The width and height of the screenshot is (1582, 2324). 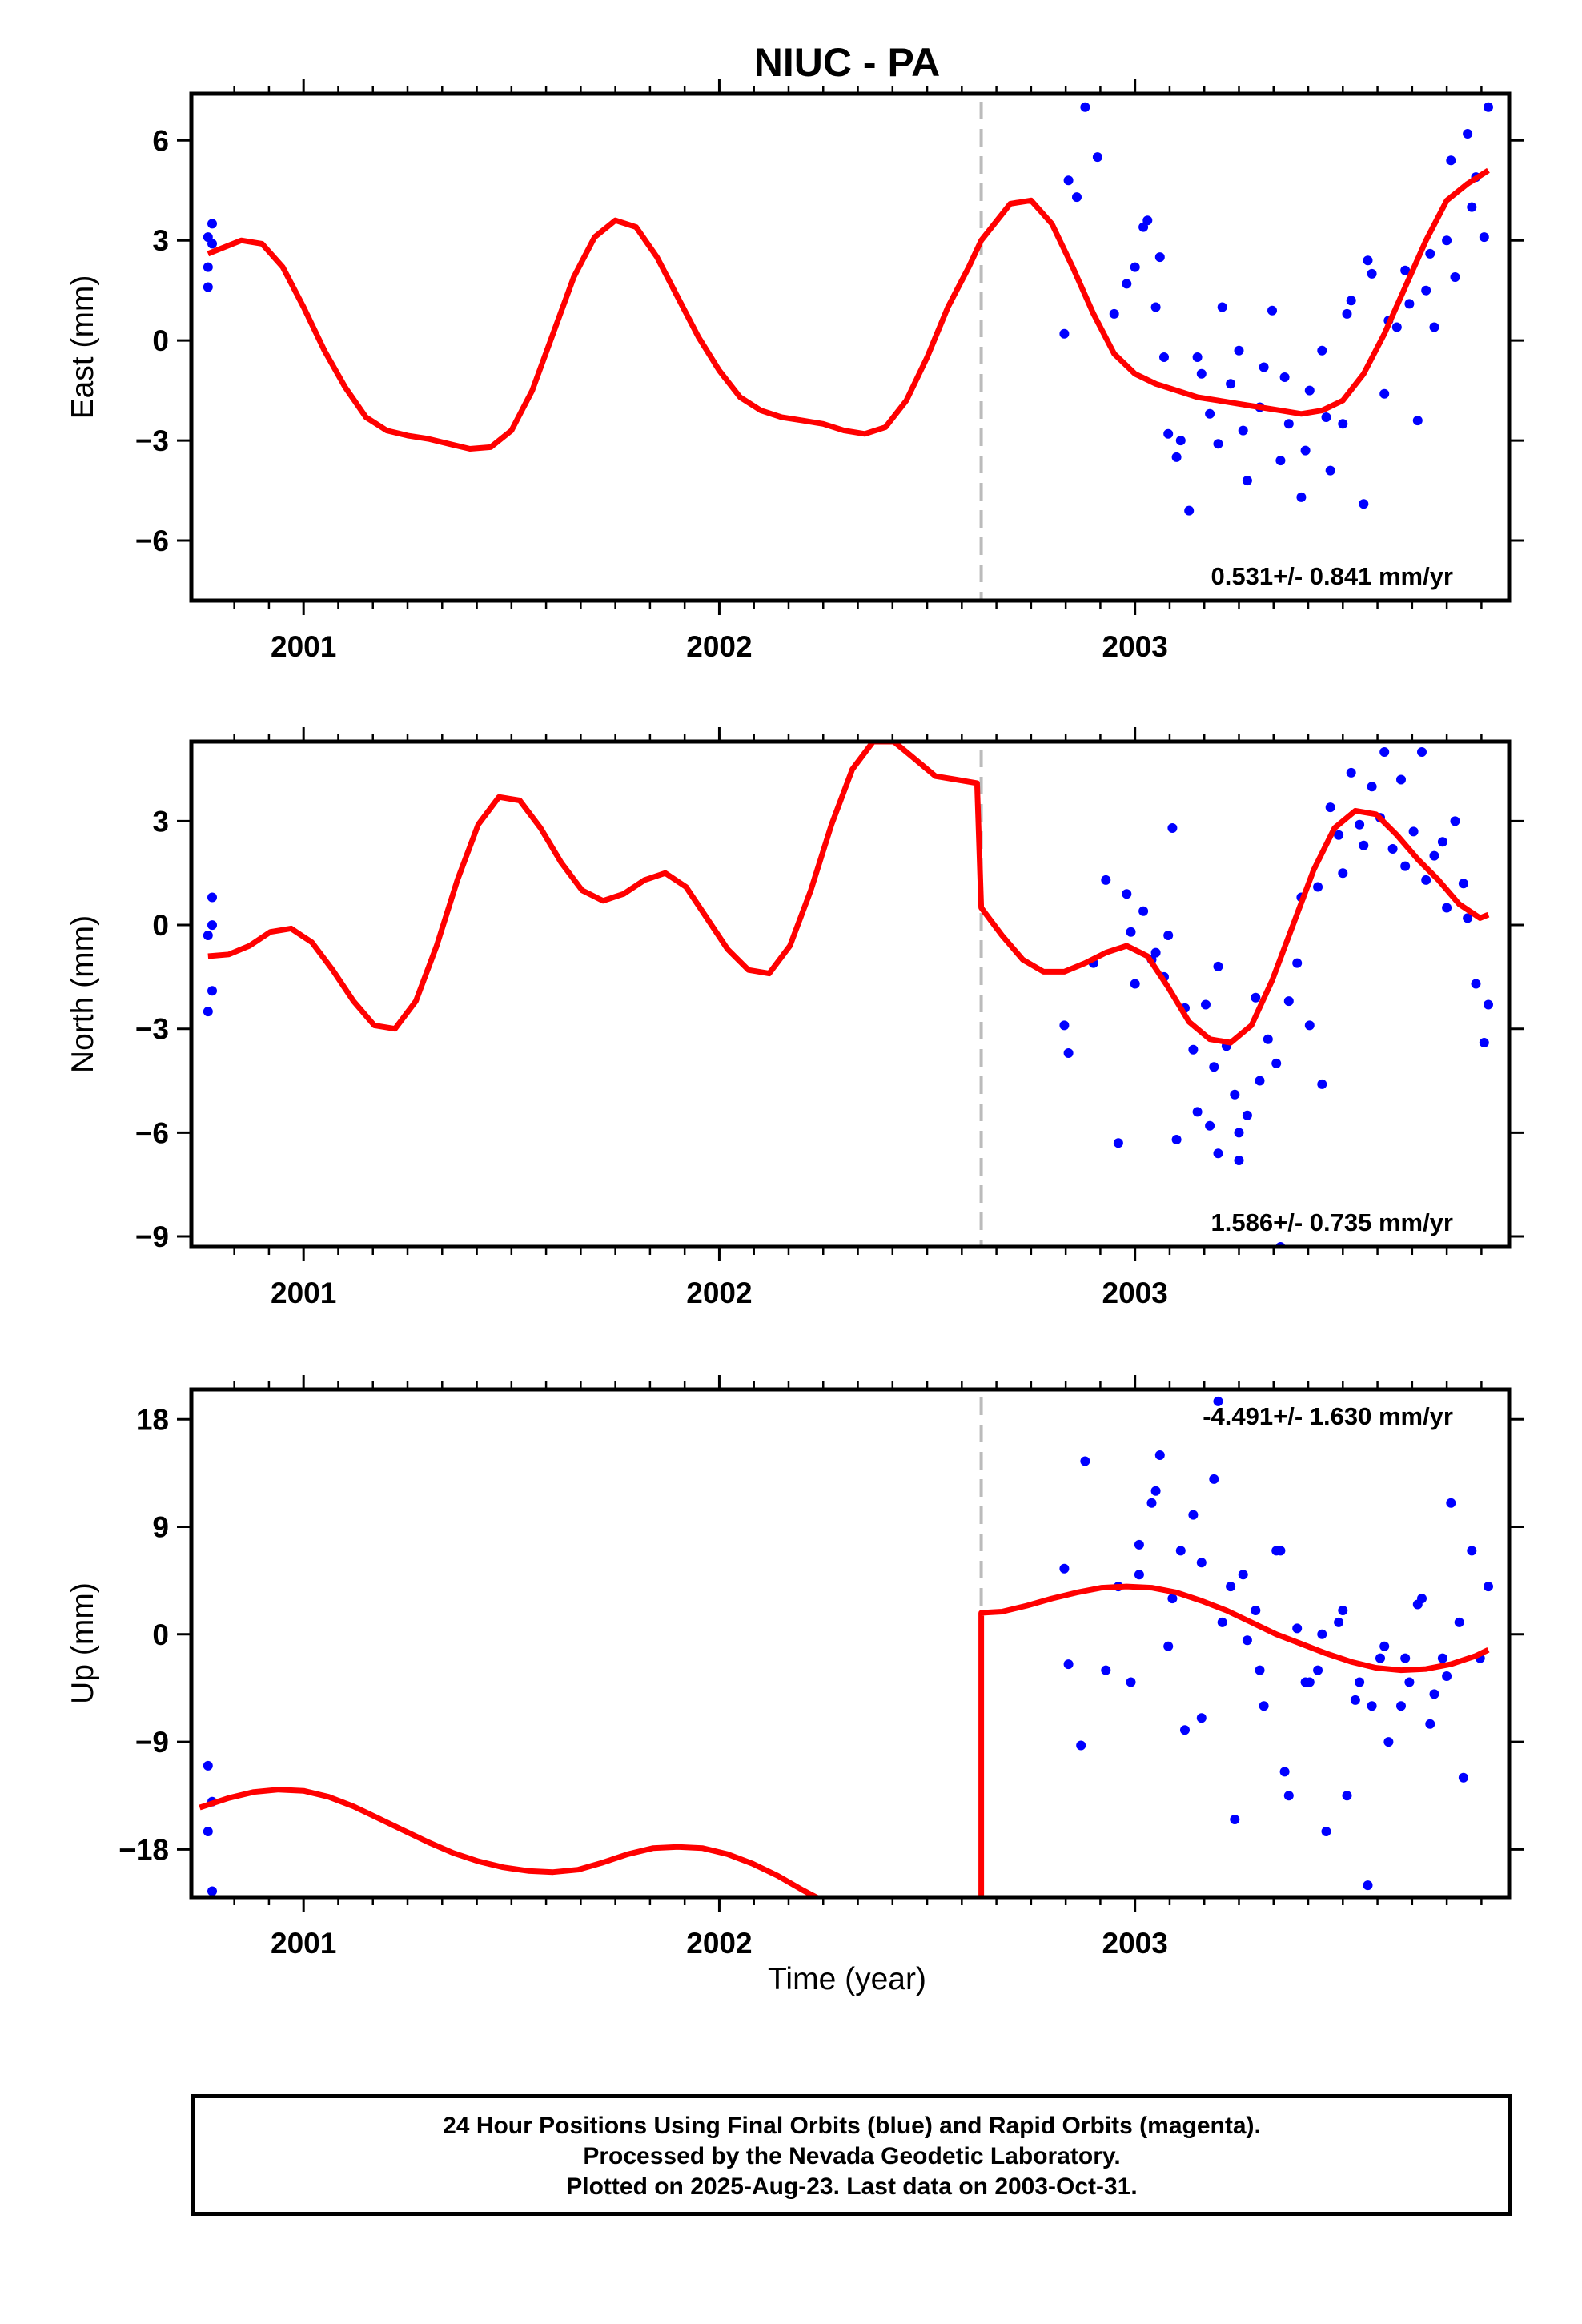 I want to click on y-tick-label: 6, so click(x=161, y=140).